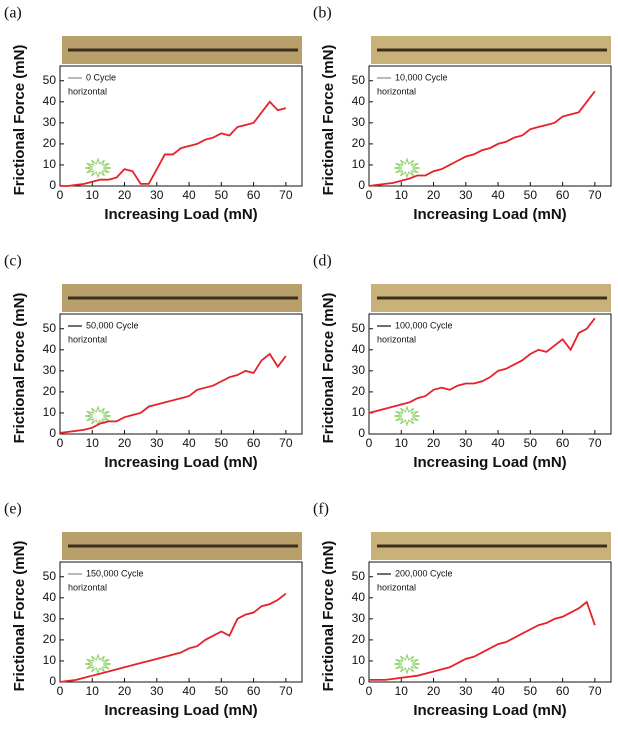 This screenshot has height=744, width=618. What do you see at coordinates (424, 325) in the screenshot?
I see `legend-label: 100,000 Cycle` at bounding box center [424, 325].